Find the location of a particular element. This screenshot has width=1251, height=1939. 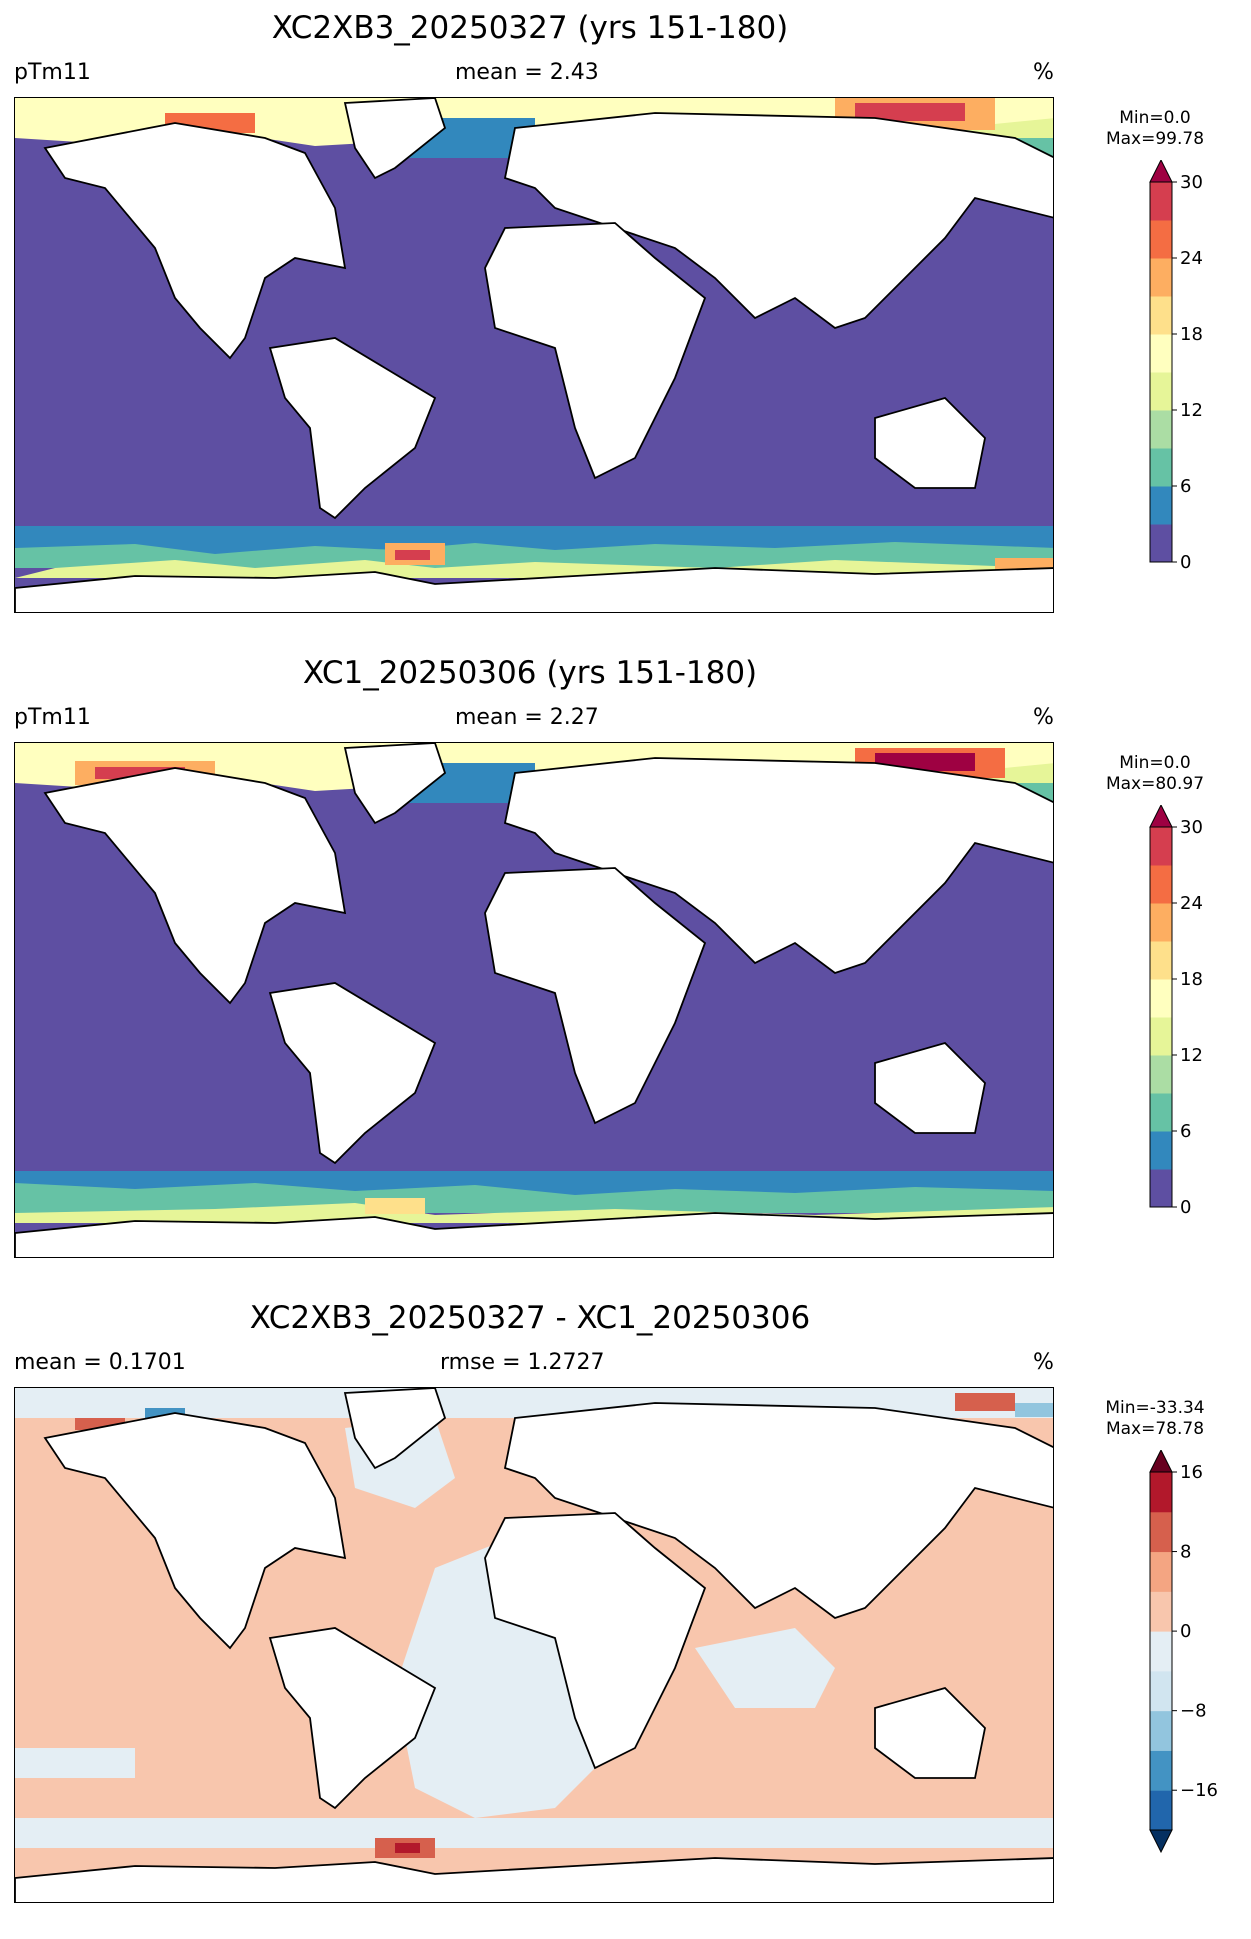

rmse-label: rmse = 1.2727 is located at coordinates (522, 1362).